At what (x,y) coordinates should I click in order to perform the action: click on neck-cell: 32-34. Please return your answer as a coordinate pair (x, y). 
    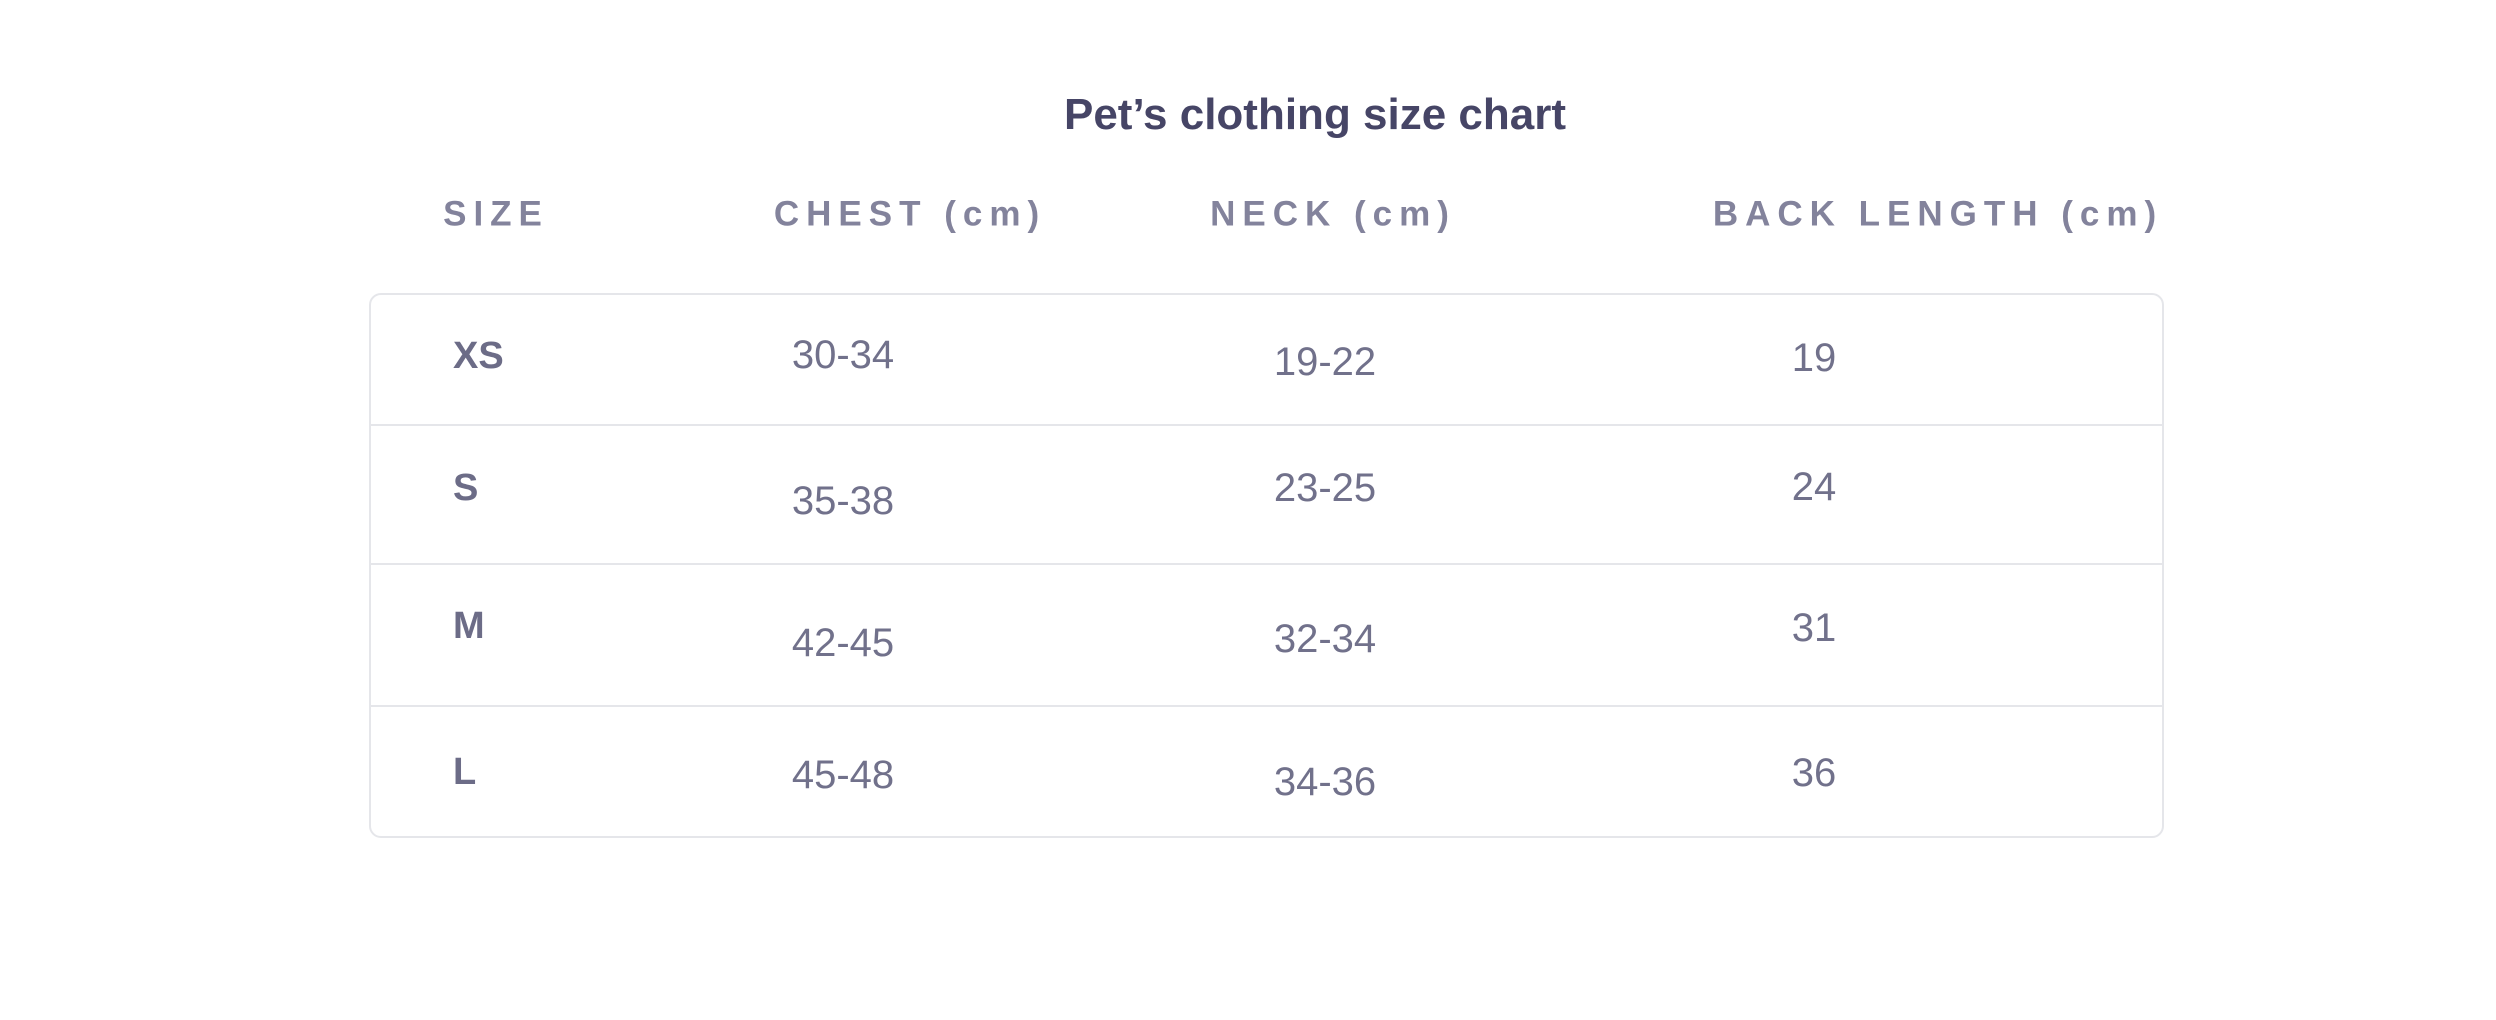
    Looking at the image, I should click on (1325, 639).